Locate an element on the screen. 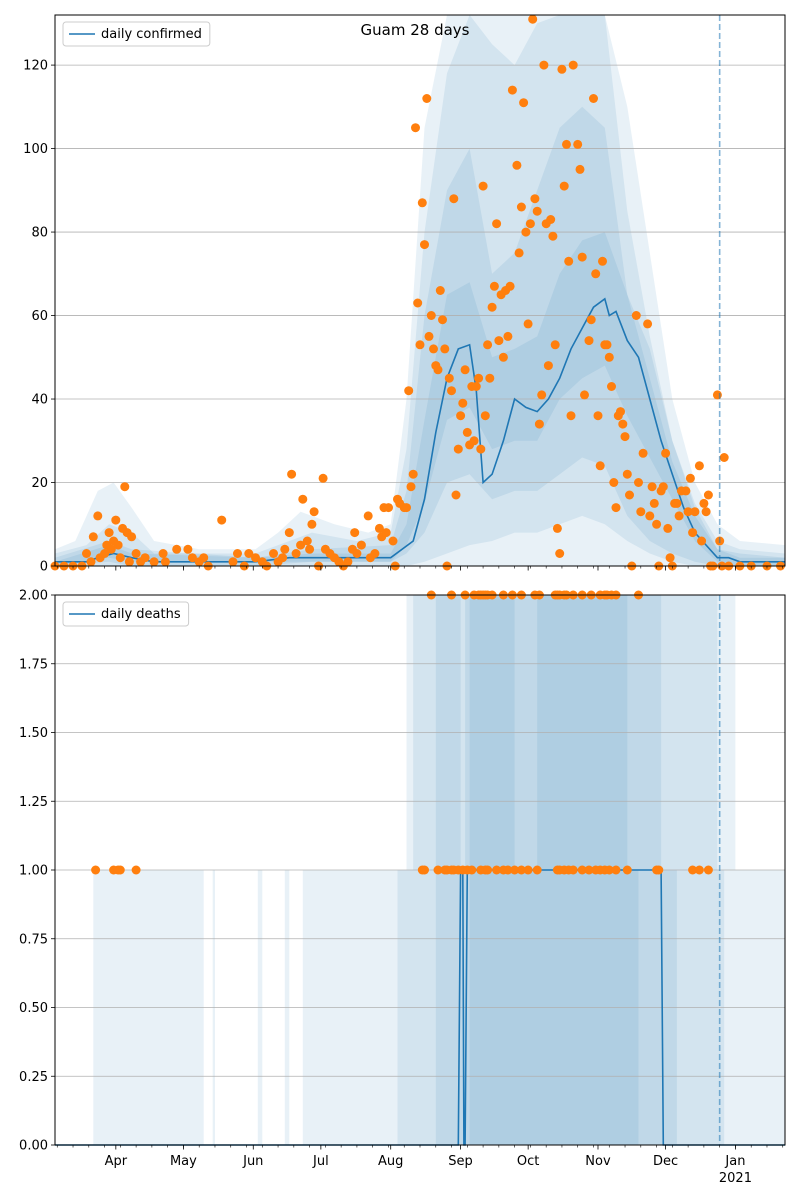 The width and height of the screenshot is (800, 1200). y-tick-label-0: 0.00 is located at coordinates (33, 1146).